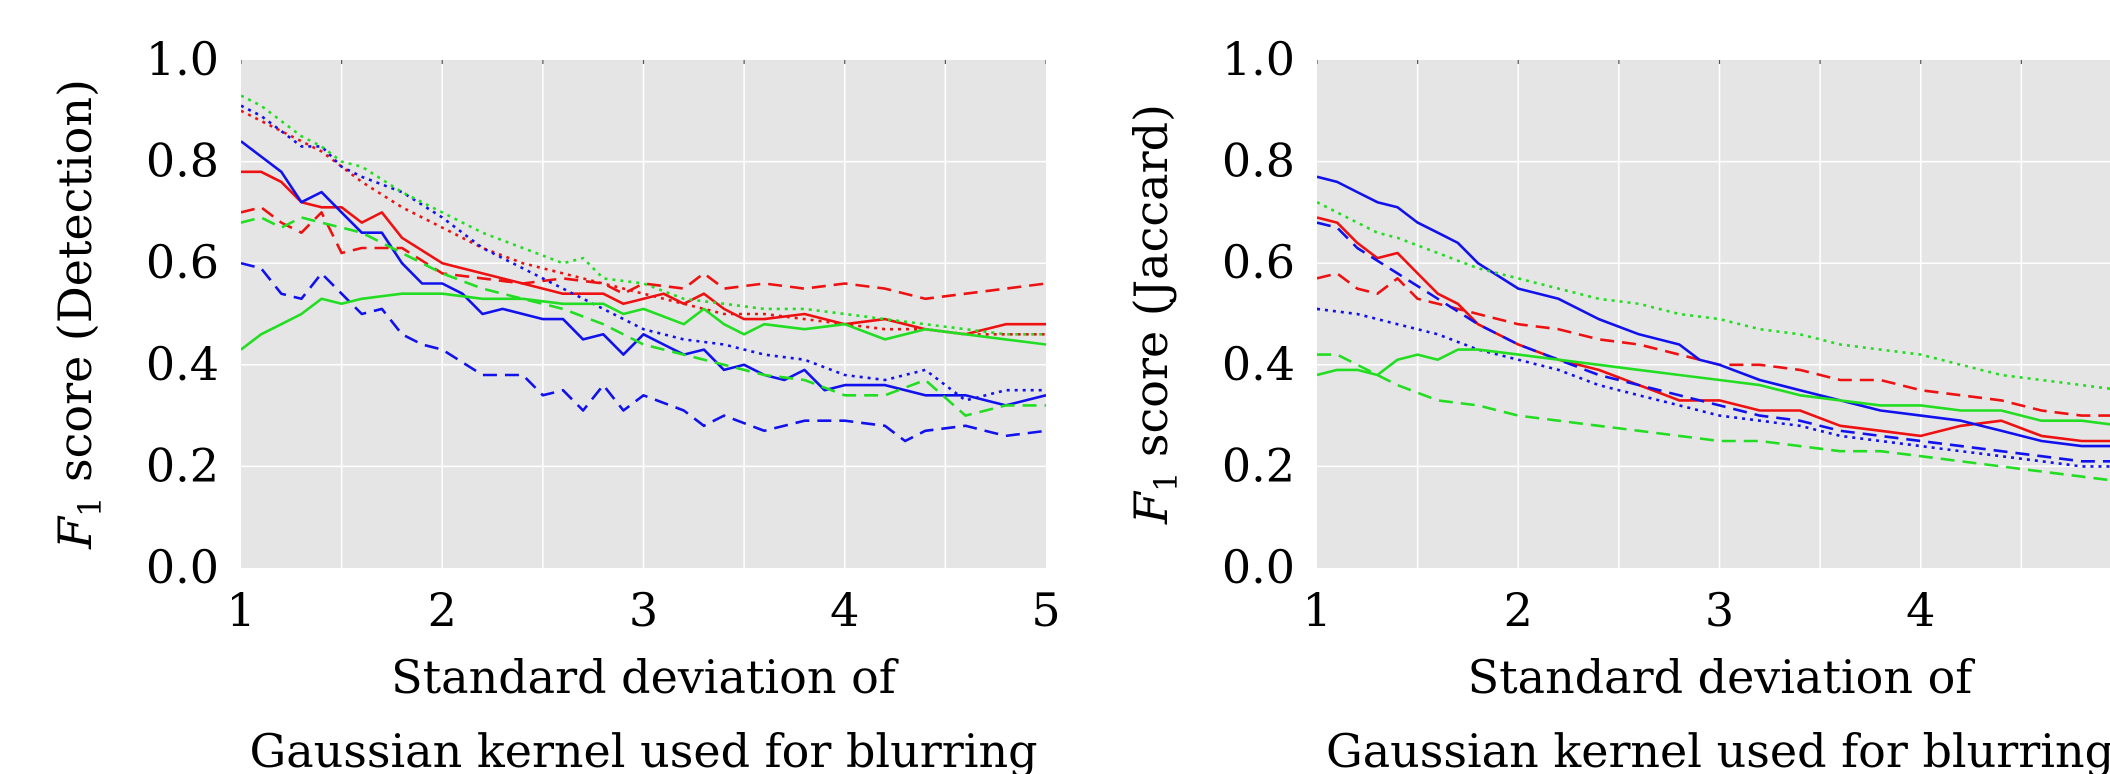  What do you see at coordinates (1151, 288) in the screenshot?
I see `y-axis-label-rest: score (Jaccard)` at bounding box center [1151, 288].